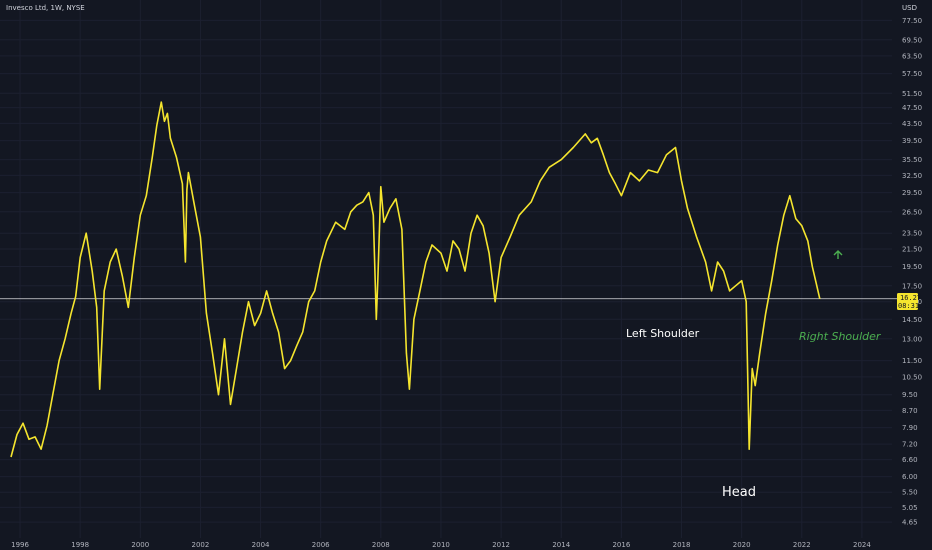  I want to click on x-tick-label: 1996, so click(20, 545).